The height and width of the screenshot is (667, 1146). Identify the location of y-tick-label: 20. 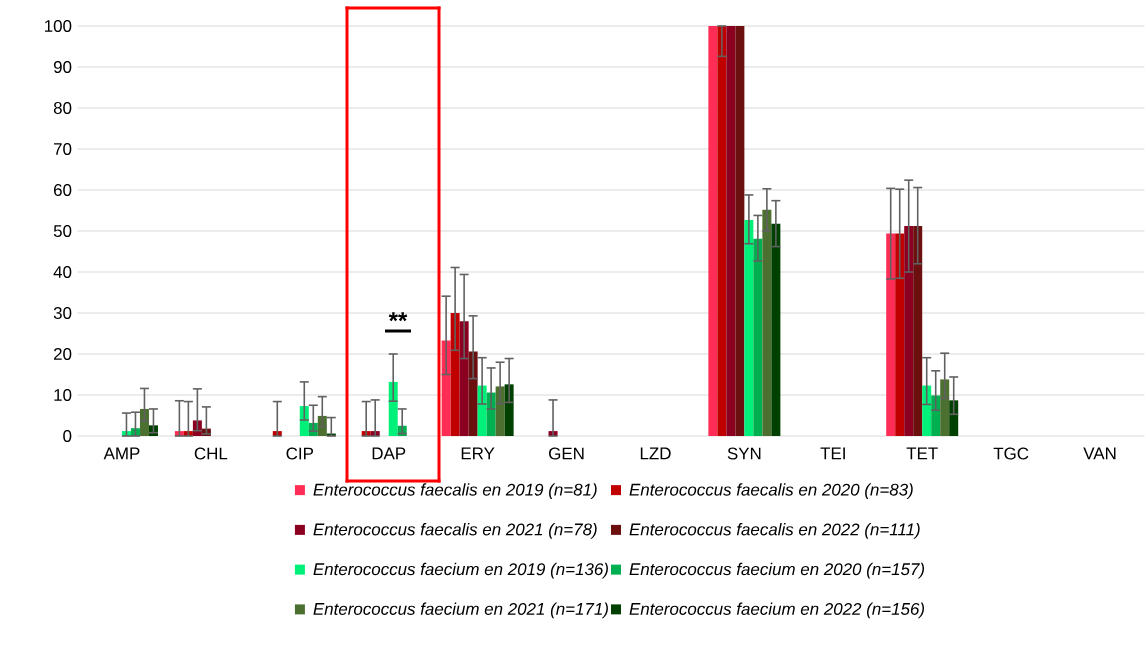
(63, 354).